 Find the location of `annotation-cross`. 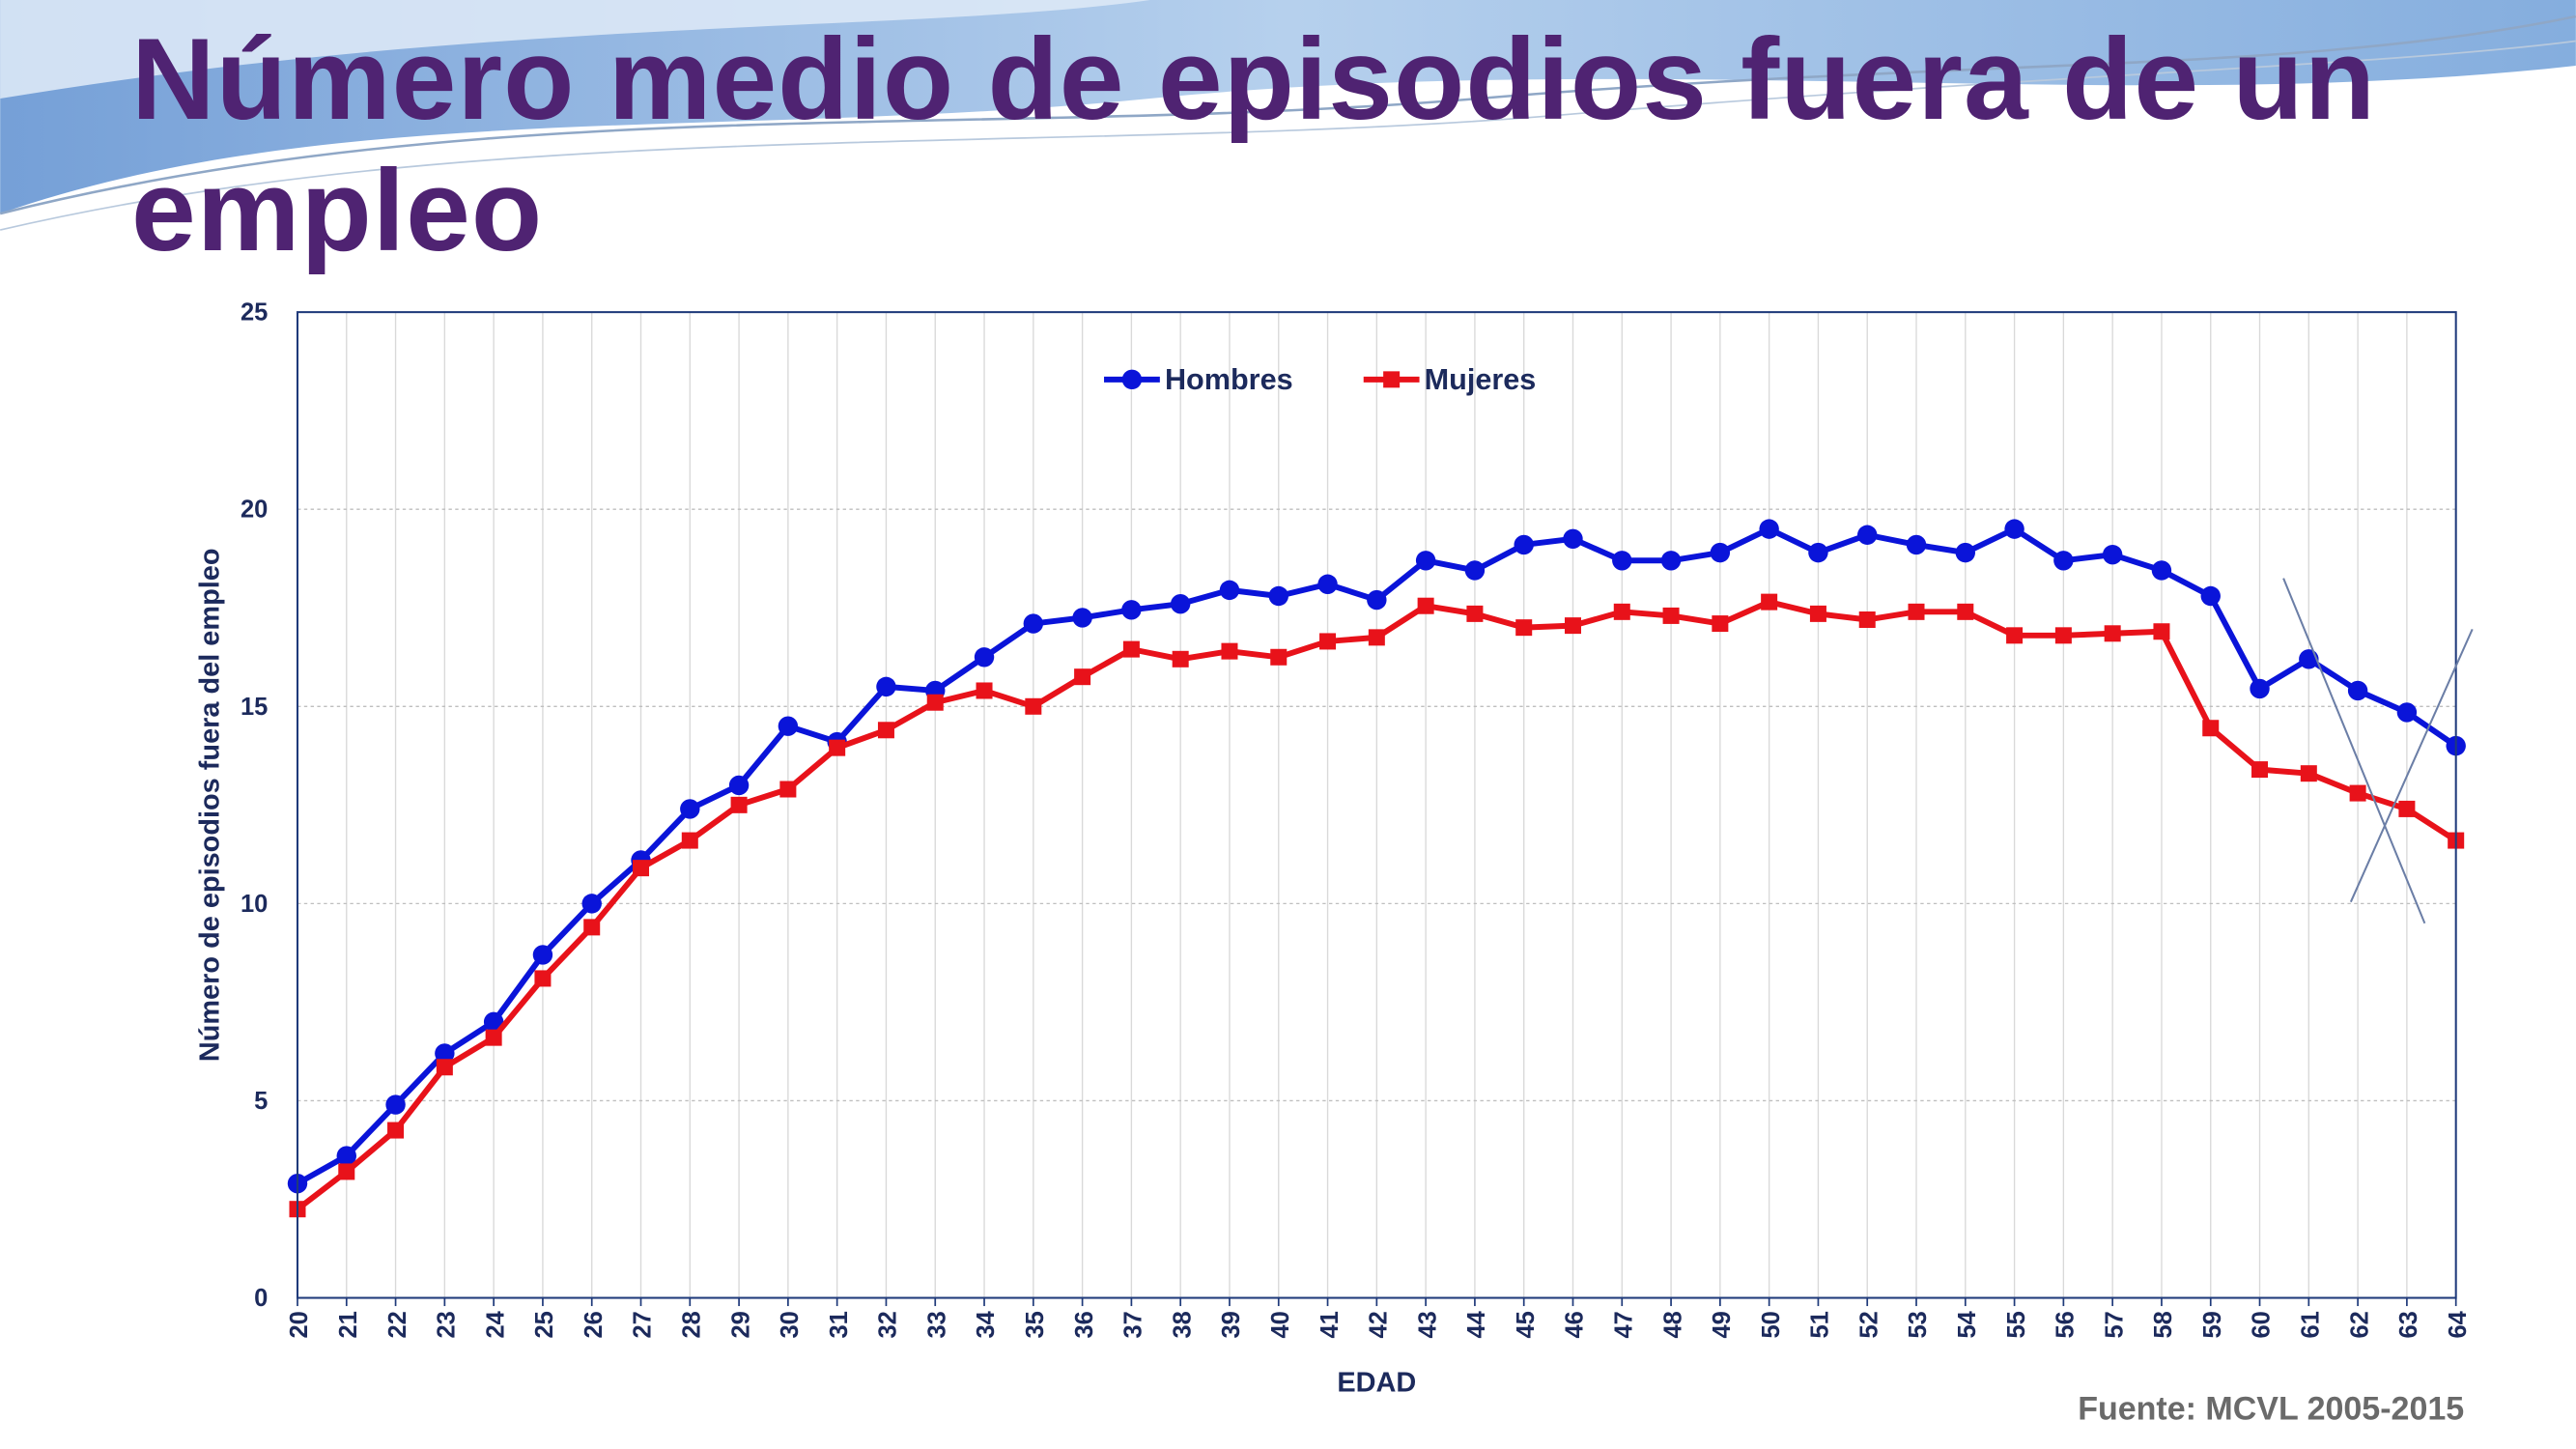

annotation-cross is located at coordinates (2378, 751).